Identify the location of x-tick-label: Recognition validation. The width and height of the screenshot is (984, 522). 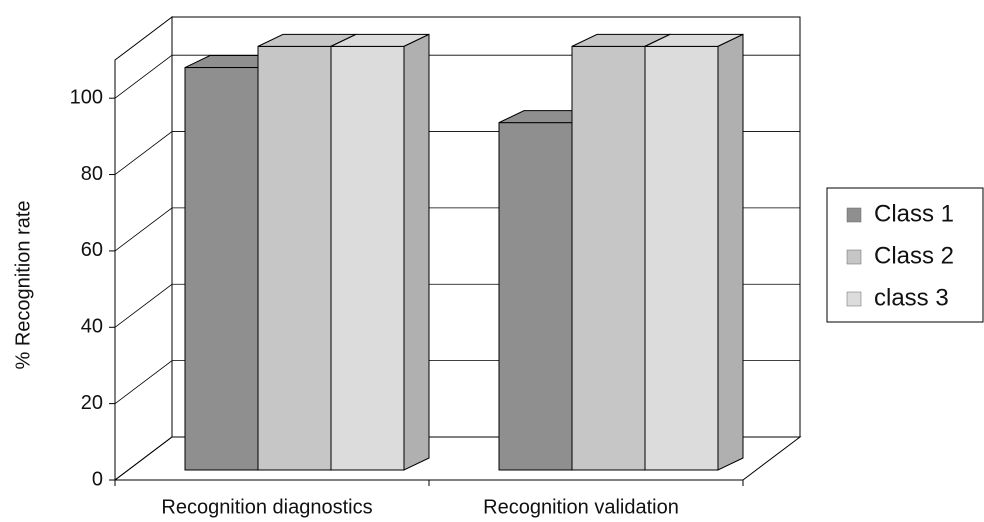
(581, 507).